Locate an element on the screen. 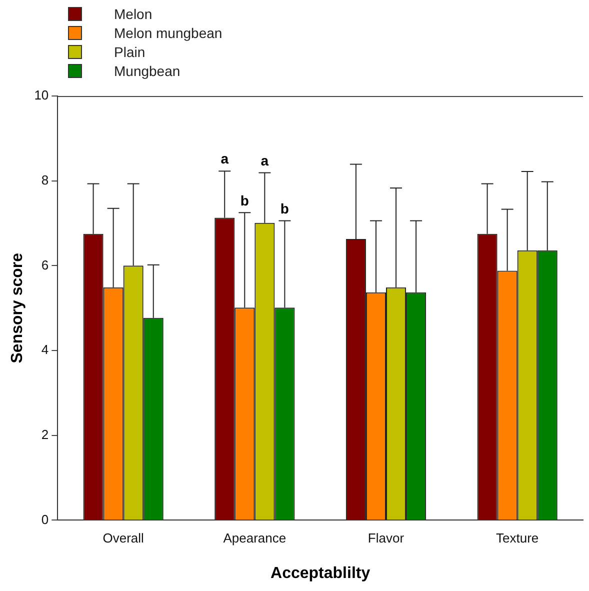 This screenshot has height=591, width=589. y-tick-label: 6 is located at coordinates (45, 264).